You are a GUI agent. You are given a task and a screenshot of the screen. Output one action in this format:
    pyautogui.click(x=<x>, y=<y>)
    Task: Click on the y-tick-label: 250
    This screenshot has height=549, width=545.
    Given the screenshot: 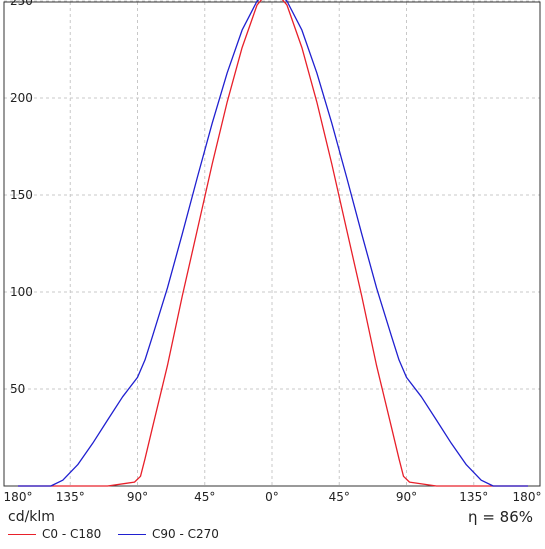 What is the action you would take?
    pyautogui.click(x=21, y=4)
    